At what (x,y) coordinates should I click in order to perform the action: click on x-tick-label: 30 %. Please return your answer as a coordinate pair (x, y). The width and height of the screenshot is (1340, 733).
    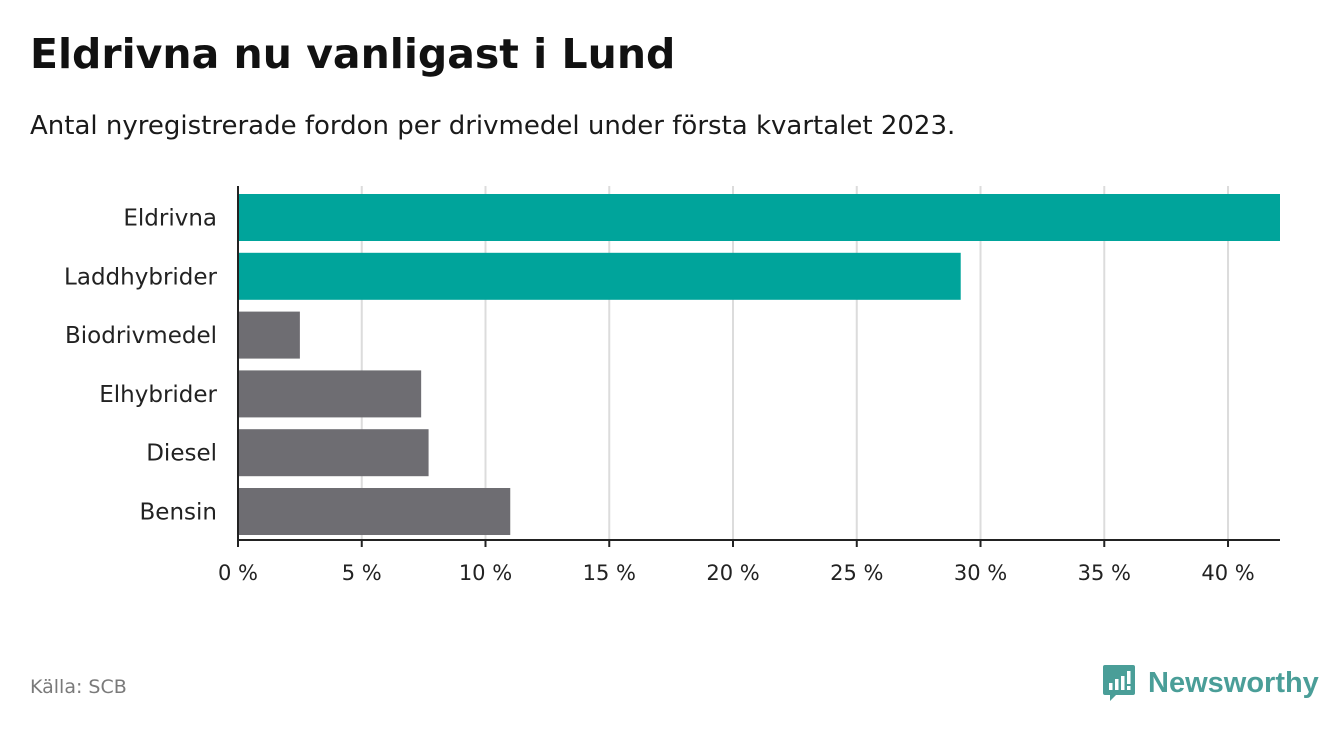
    Looking at the image, I should click on (980, 573).